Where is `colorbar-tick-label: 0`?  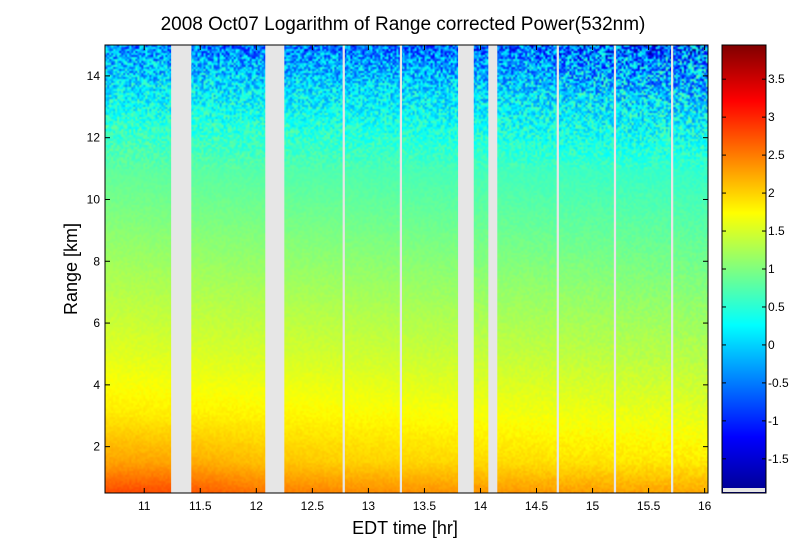
colorbar-tick-label: 0 is located at coordinates (771, 345).